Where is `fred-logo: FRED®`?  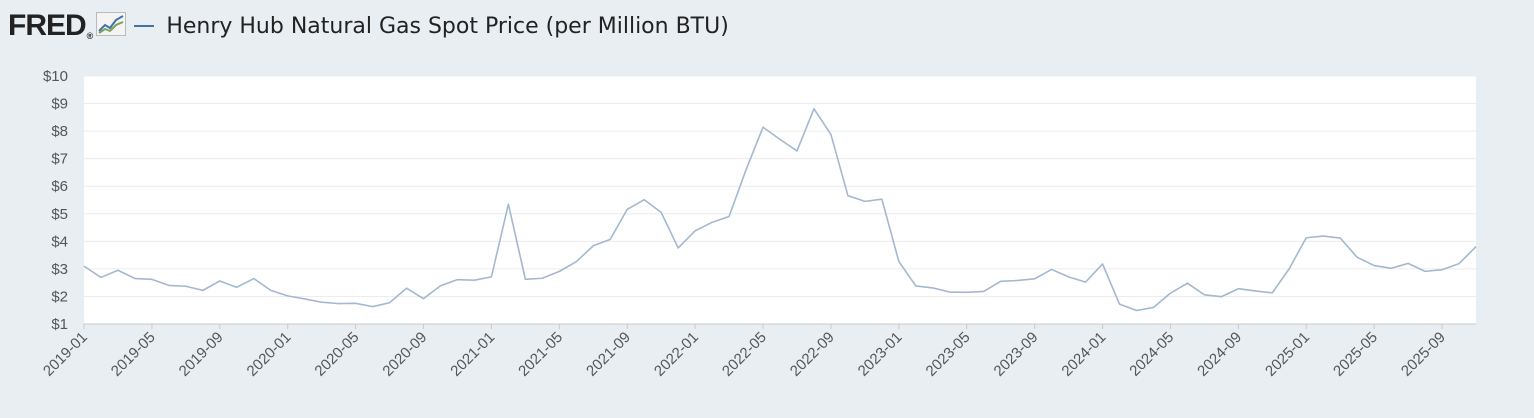
fred-logo: FRED® is located at coordinates (51, 25).